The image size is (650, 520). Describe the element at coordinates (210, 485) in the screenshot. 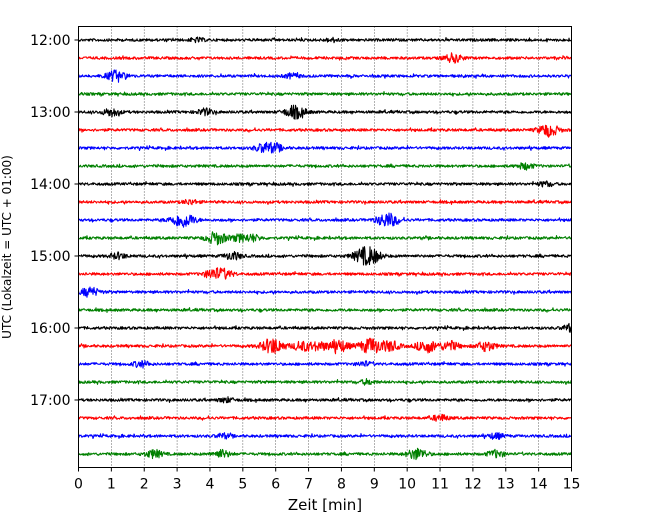

I see `x-tick-label: 4` at that location.